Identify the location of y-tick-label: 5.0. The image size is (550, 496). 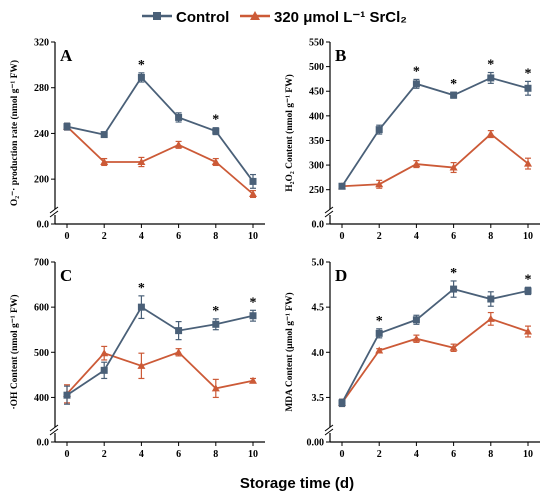
(318, 263).